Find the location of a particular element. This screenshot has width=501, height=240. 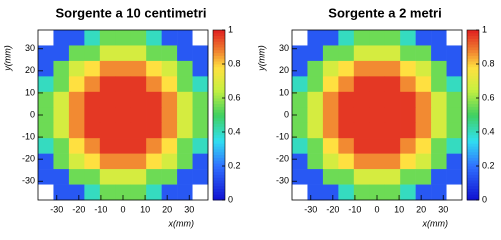

colorbar-tick-label: 1 is located at coordinates (484, 29).